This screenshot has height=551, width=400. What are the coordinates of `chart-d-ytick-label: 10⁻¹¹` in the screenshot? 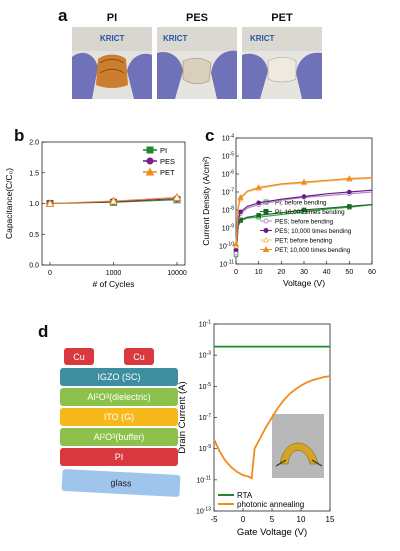 It's located at (203, 479).